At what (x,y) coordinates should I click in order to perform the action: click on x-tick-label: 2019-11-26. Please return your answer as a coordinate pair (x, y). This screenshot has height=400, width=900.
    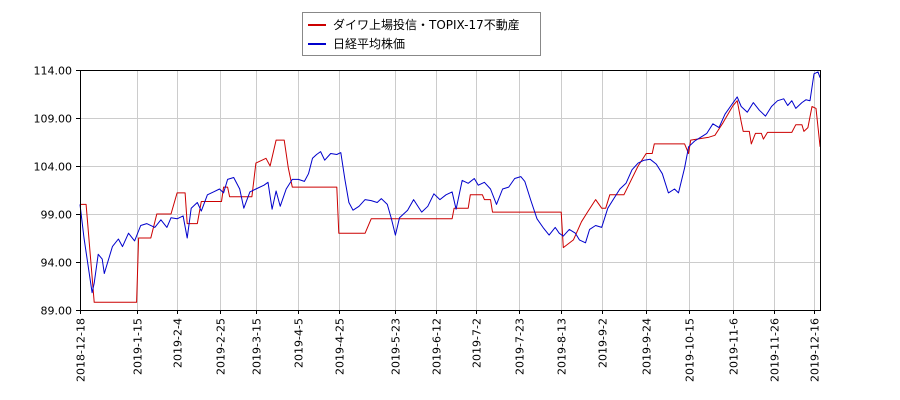
    Looking at the image, I should click on (775, 350).